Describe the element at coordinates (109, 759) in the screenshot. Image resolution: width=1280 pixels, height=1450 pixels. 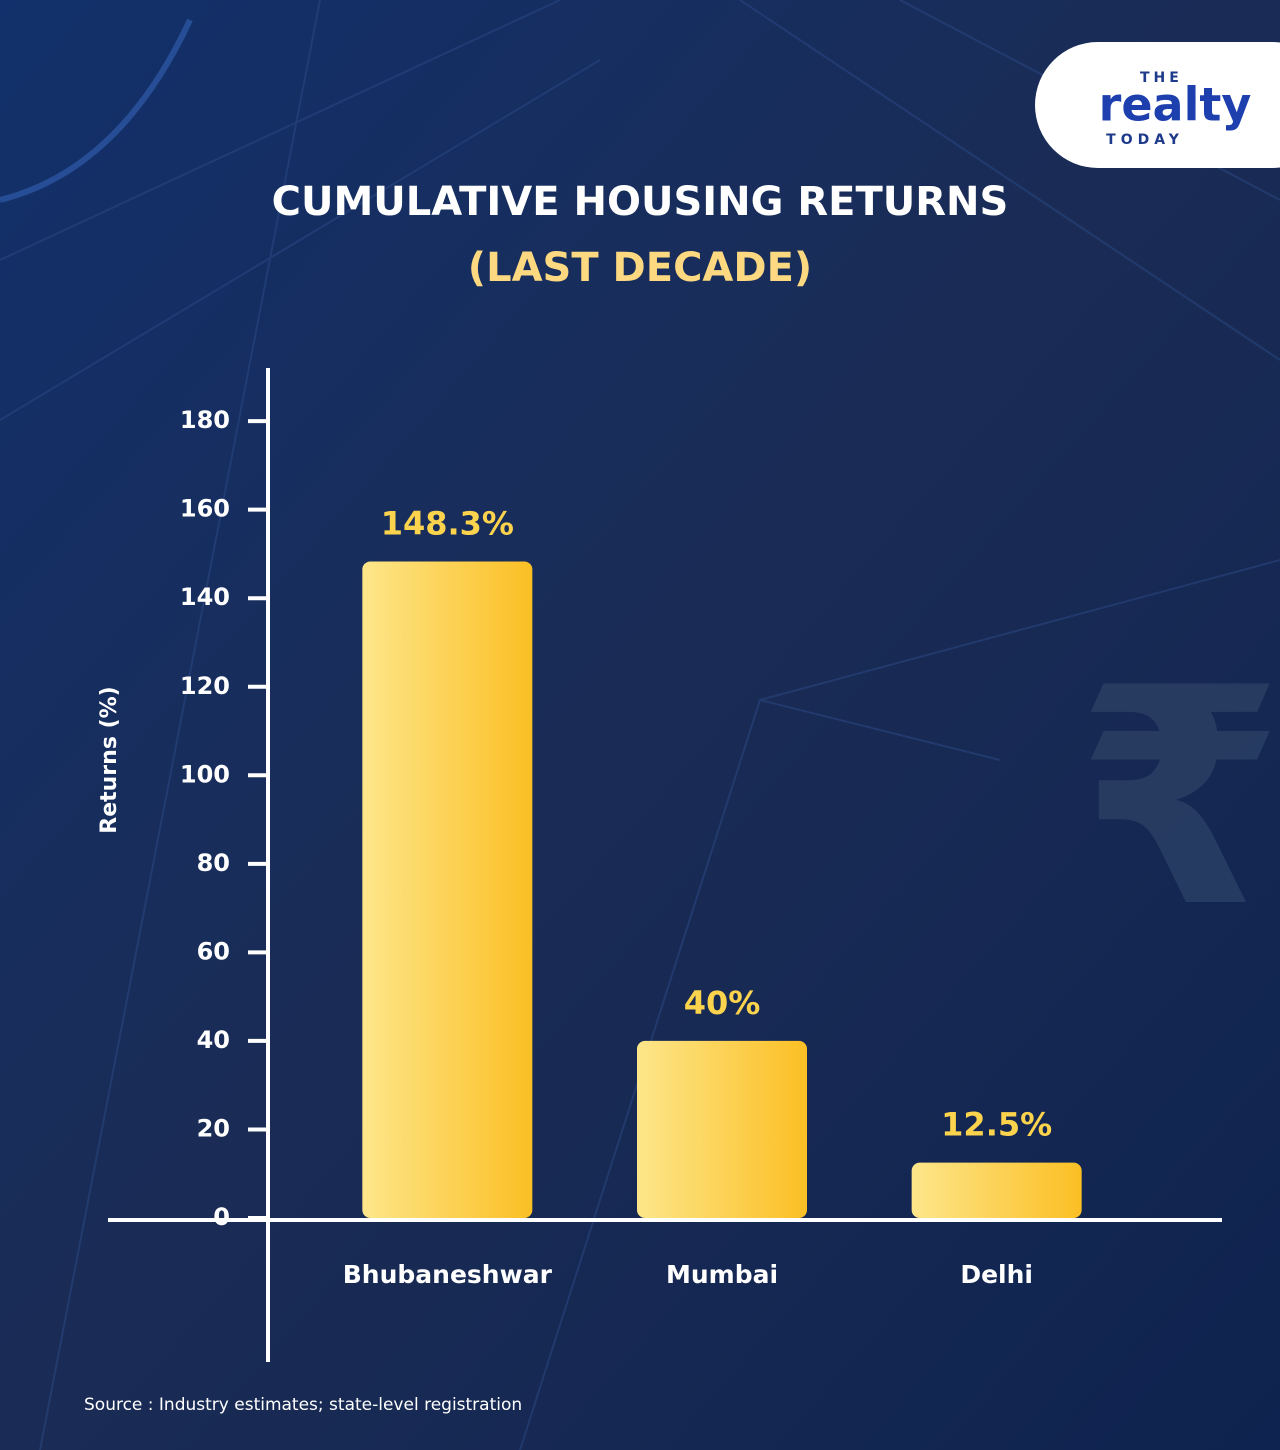
I see `y-axis-label: Returns (%)` at that location.